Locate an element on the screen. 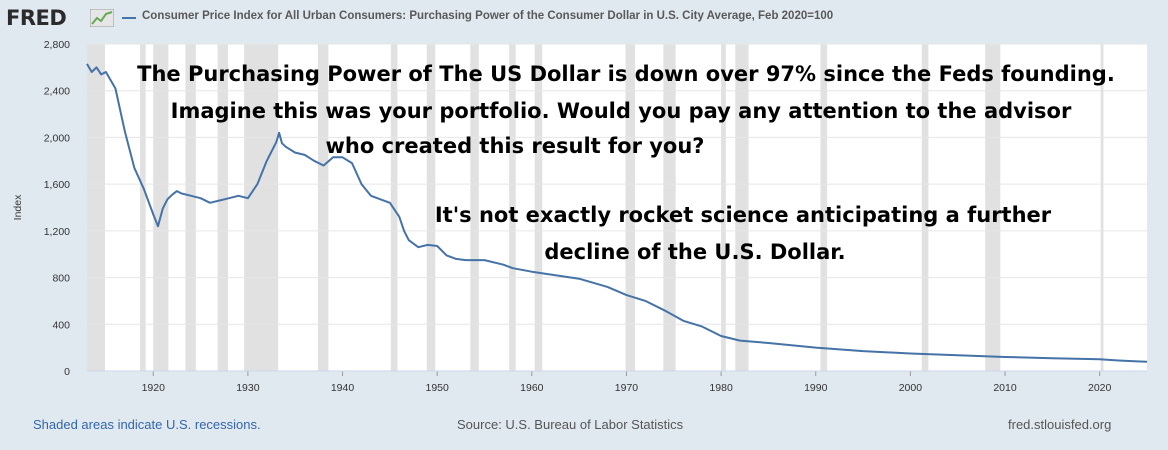 The height and width of the screenshot is (450, 1168). x-tick-label: 1990 is located at coordinates (816, 388).